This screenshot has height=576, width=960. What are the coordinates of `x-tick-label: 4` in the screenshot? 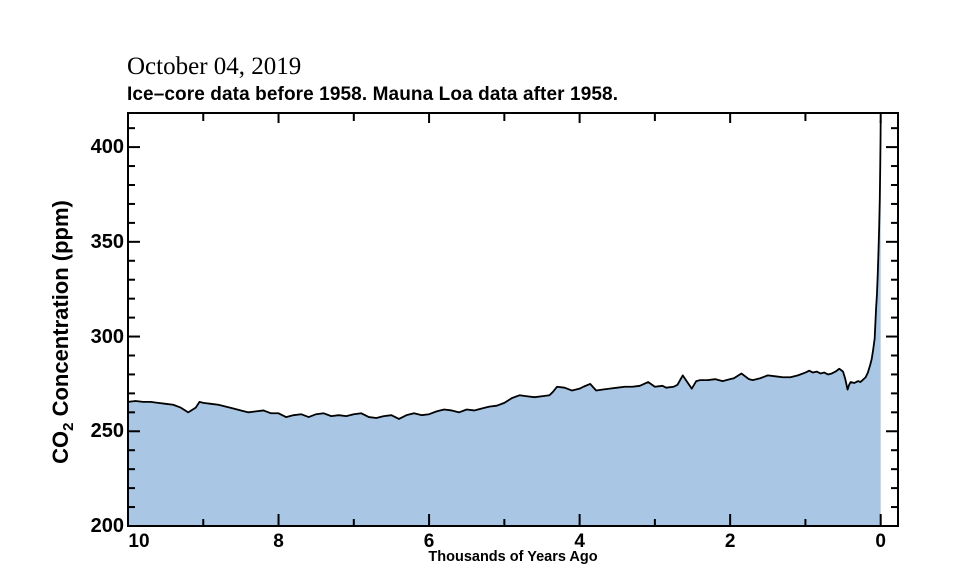 It's located at (579, 541).